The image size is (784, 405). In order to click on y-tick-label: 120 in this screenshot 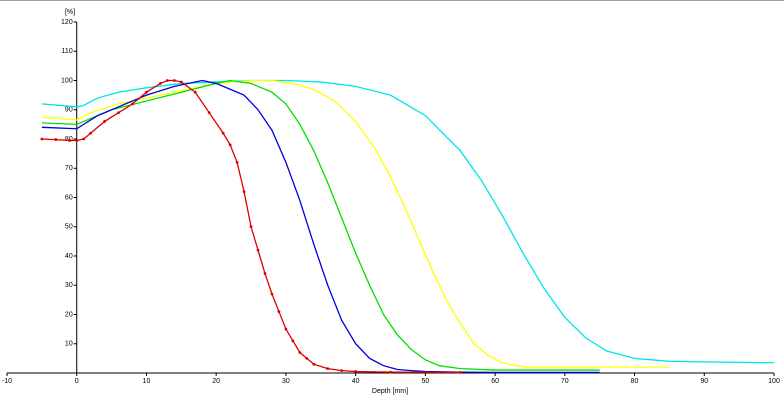, I will do `click(67, 22)`.